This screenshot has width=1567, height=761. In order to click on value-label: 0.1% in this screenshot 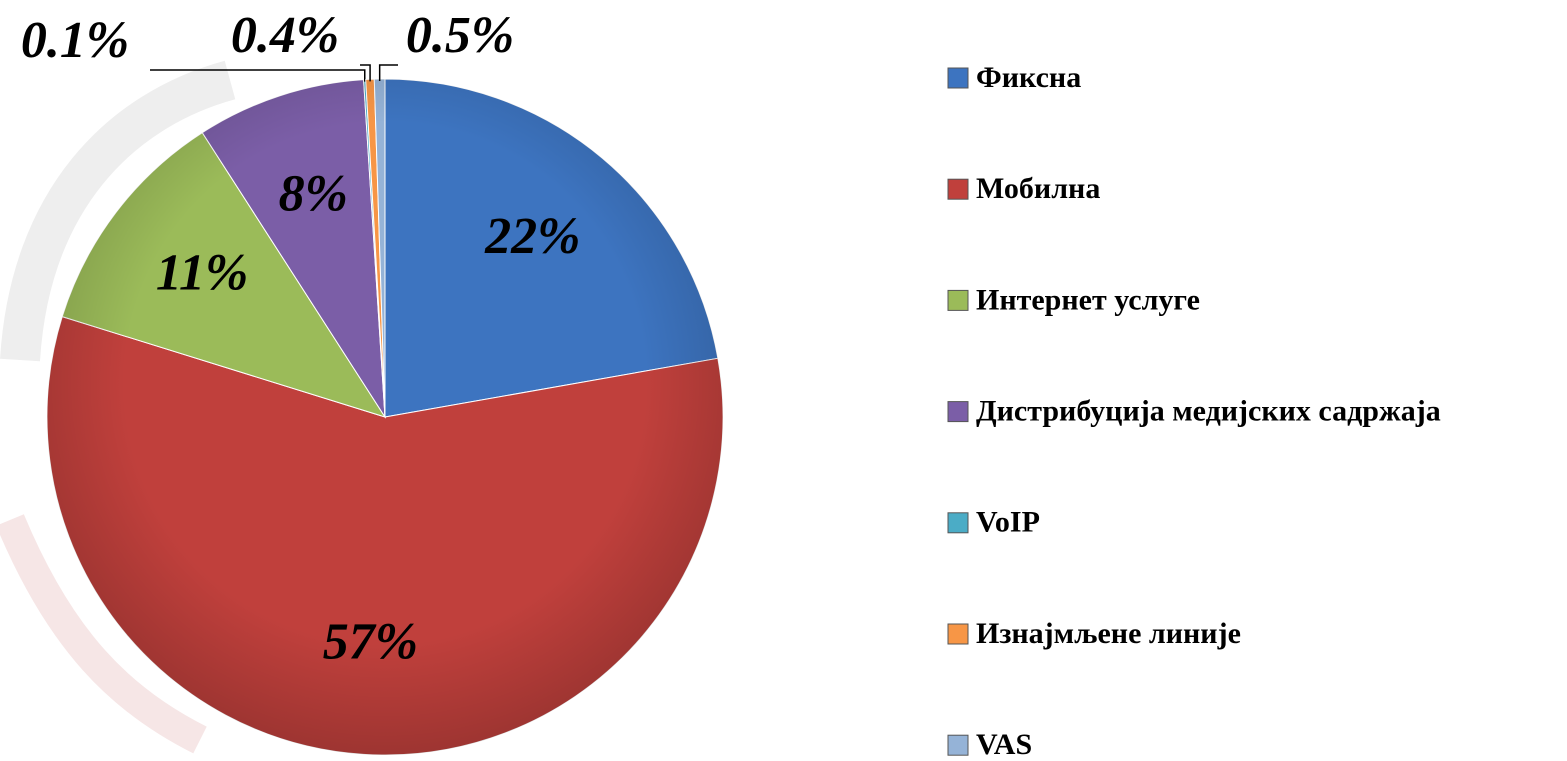, I will do `click(75, 40)`.